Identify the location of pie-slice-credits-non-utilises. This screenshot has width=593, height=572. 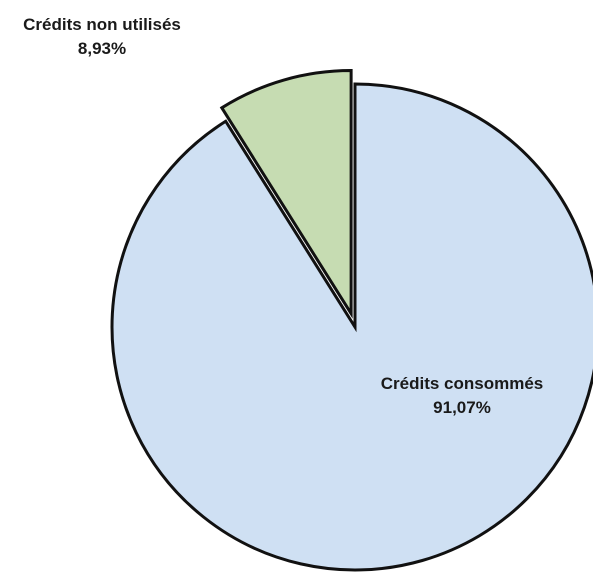
(286, 194).